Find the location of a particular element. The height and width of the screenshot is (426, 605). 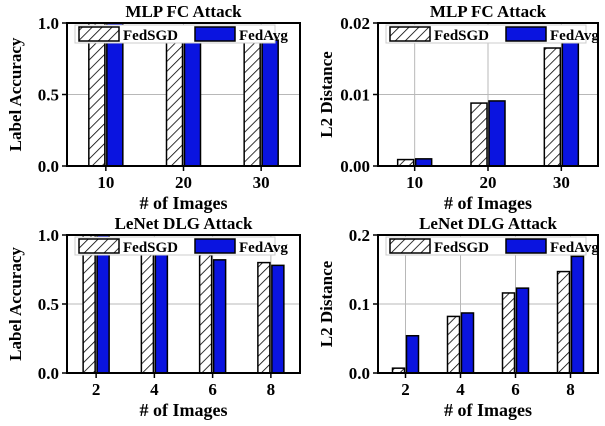

y-tick-label: 0.1 is located at coordinates (359, 304).